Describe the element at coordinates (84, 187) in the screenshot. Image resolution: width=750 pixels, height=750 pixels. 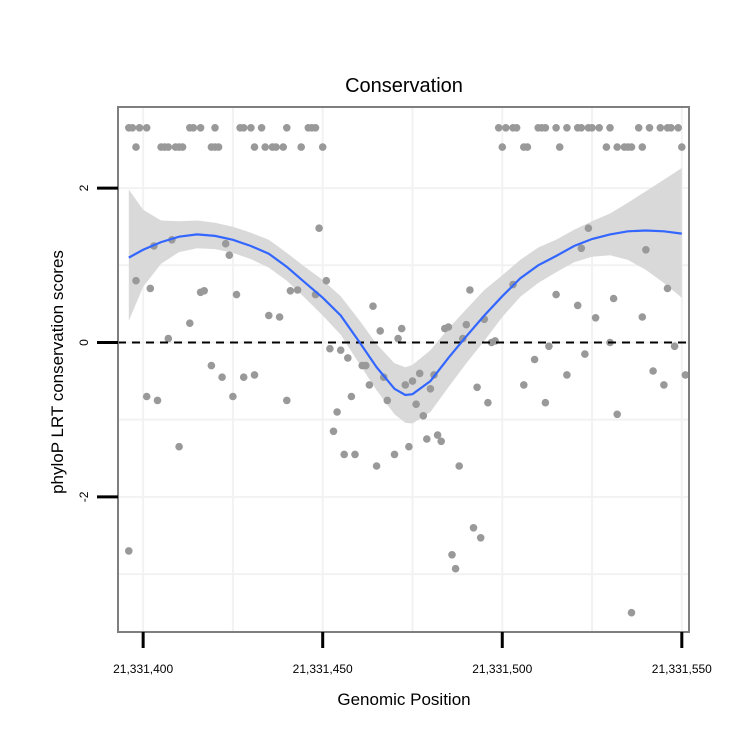
I see `y-tick-label: 2` at that location.